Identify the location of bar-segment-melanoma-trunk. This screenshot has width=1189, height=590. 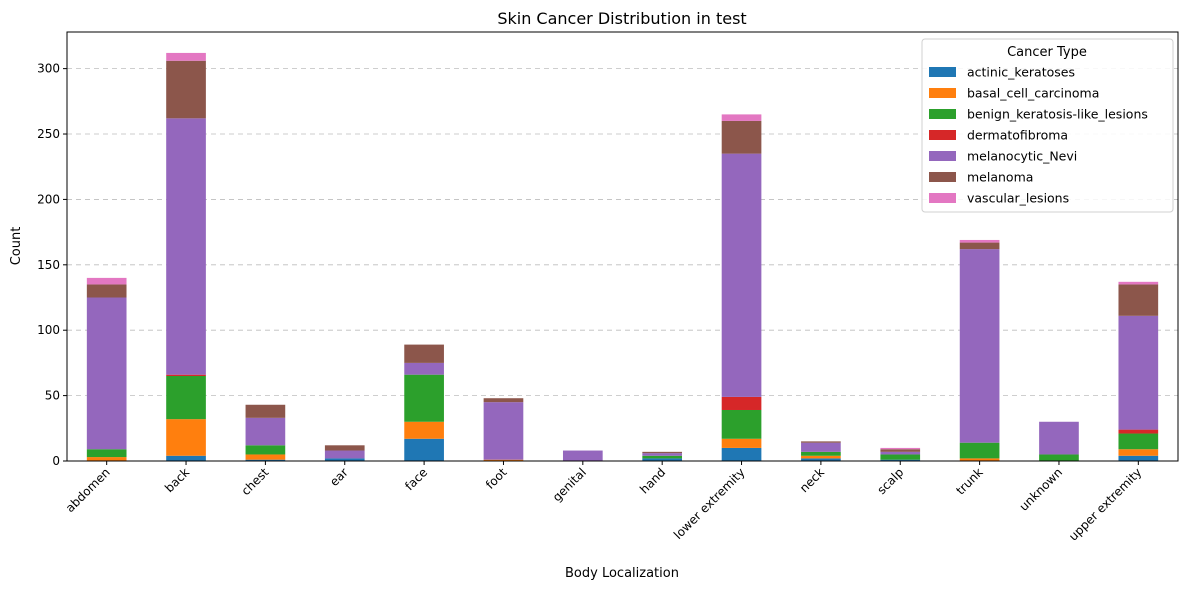
(979, 246).